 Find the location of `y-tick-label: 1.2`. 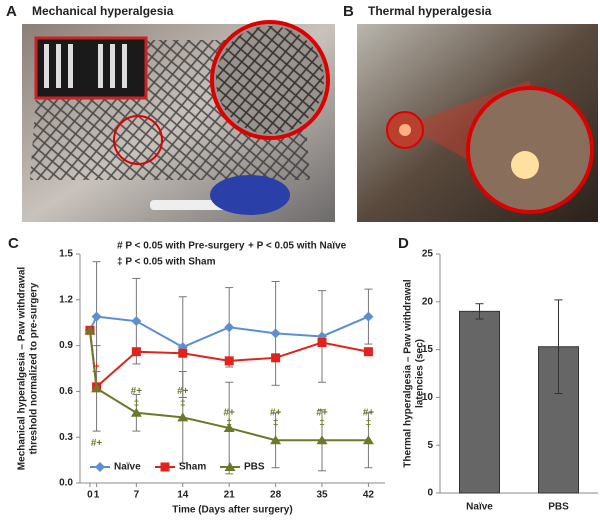

y-tick-label: 1.2 is located at coordinates (66, 299).